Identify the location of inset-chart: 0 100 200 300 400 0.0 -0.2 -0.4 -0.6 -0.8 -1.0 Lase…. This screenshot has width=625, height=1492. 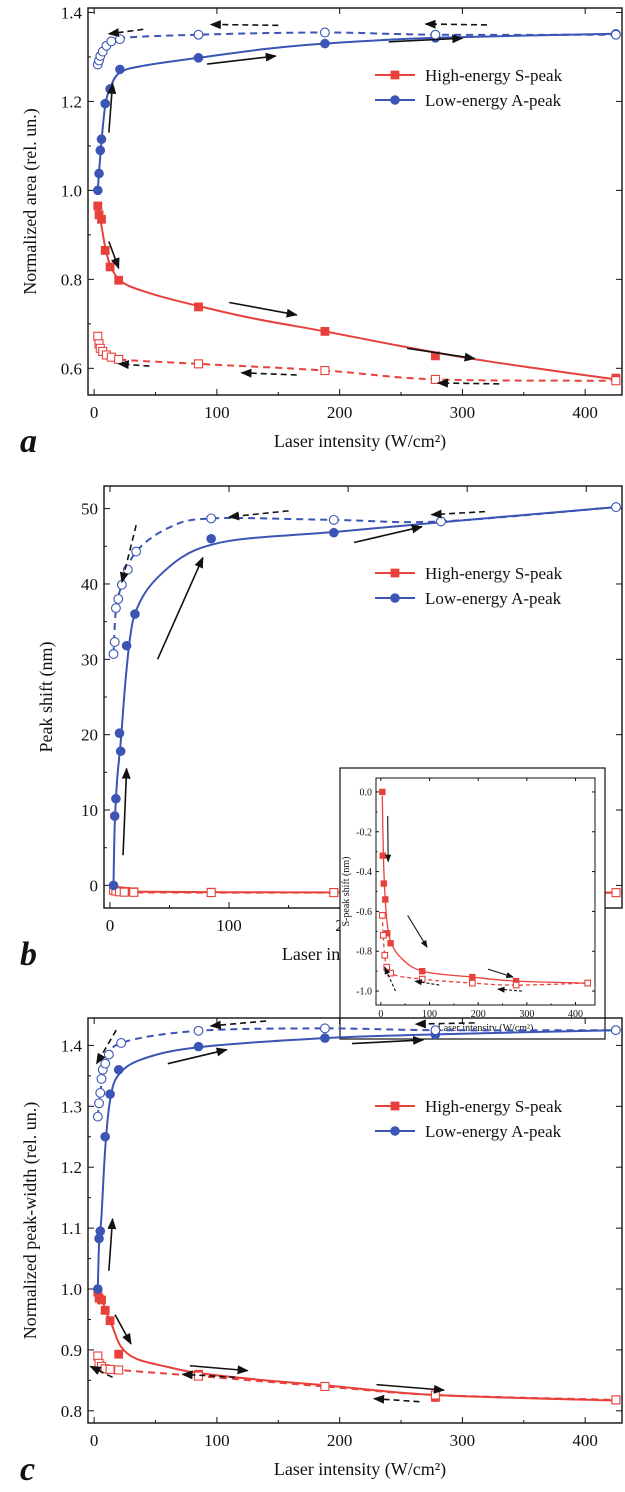
(472, 903).